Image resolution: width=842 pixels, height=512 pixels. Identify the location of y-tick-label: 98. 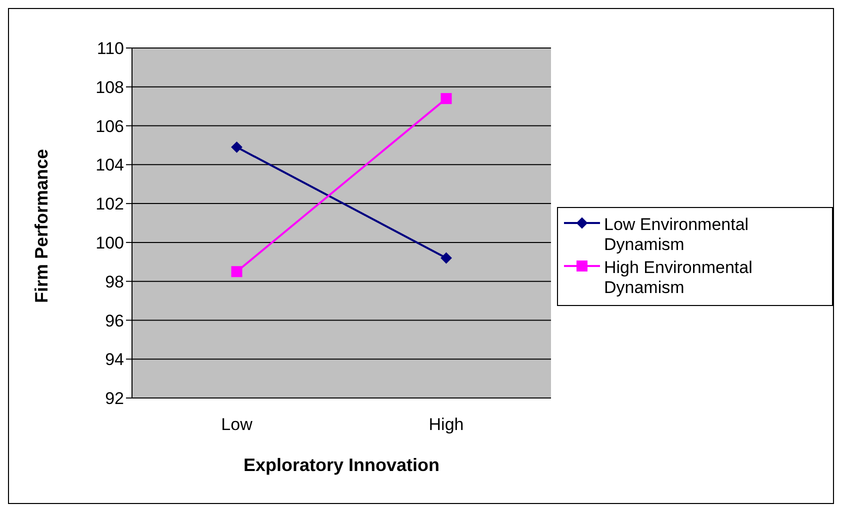
(114, 282).